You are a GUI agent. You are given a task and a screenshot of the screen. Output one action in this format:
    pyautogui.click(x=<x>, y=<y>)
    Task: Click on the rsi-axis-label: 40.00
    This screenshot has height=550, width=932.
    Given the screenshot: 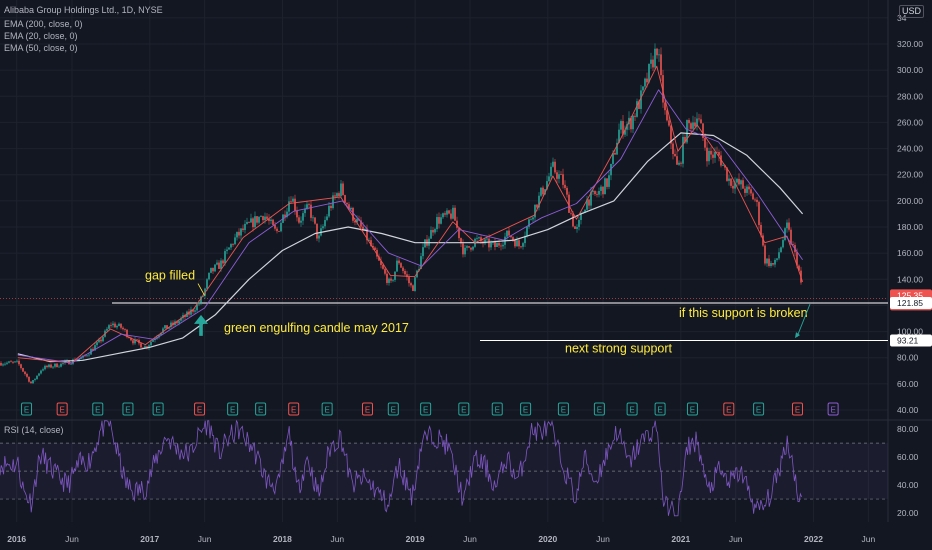 What is the action you would take?
    pyautogui.click(x=908, y=485)
    